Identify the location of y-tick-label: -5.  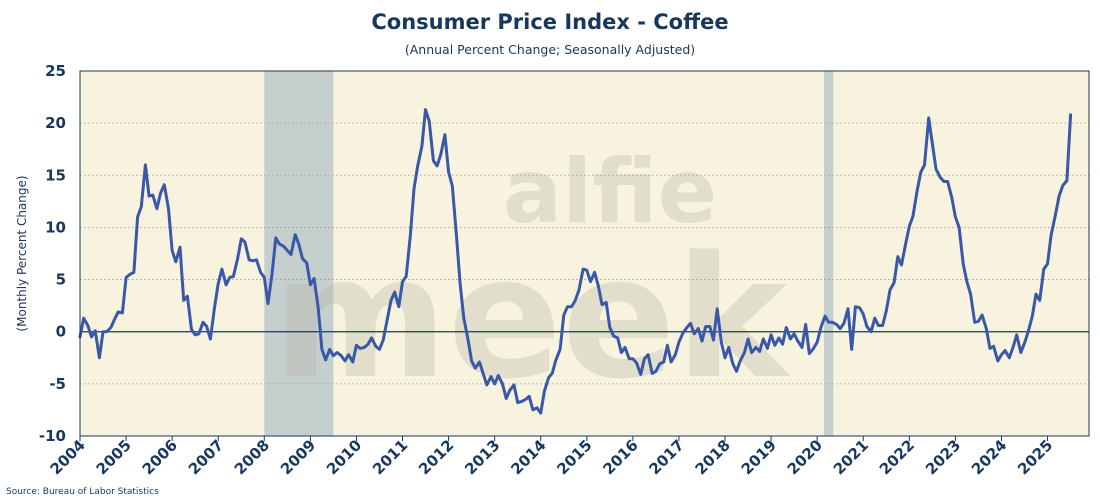
(57, 384).